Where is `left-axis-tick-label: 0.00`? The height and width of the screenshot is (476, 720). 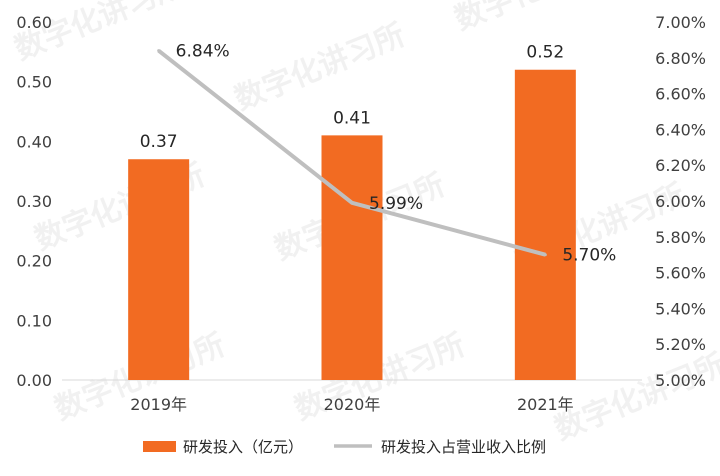 left-axis-tick-label: 0.00 is located at coordinates (34, 380).